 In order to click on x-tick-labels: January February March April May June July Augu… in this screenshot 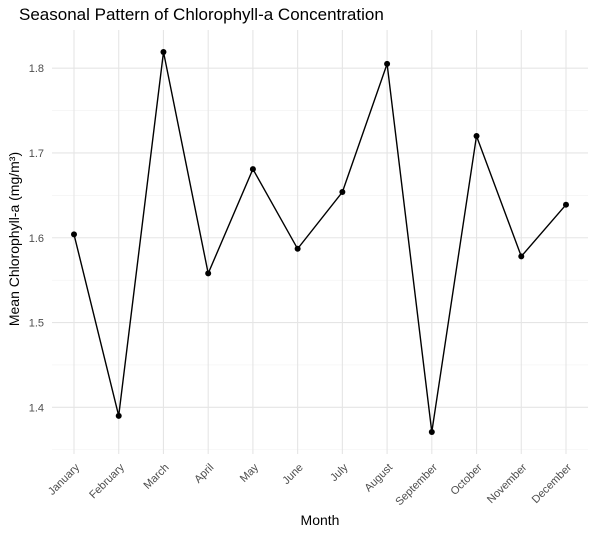, I will do `click(310, 484)`.